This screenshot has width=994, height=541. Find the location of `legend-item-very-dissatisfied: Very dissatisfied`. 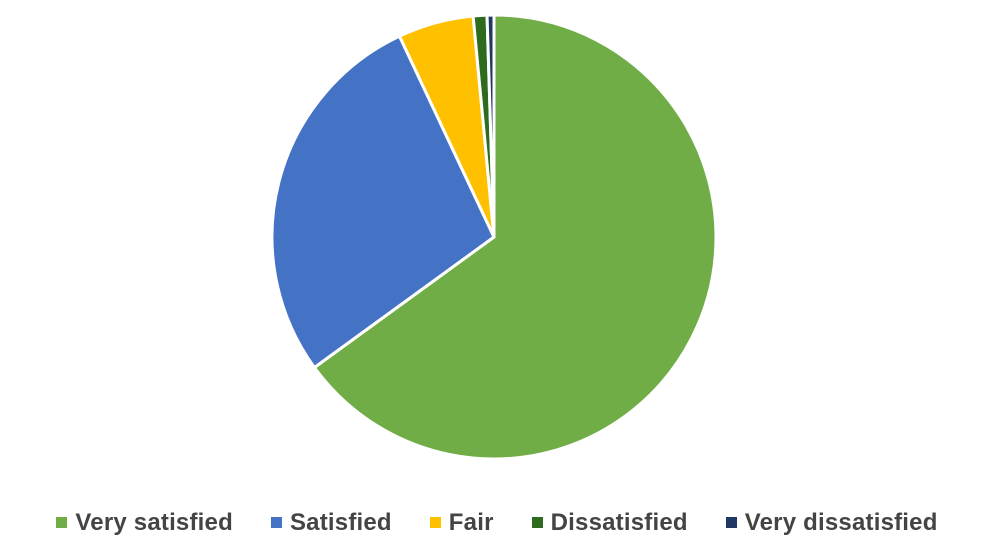

legend-item-very-dissatisfied: Very dissatisfied is located at coordinates (831, 522).